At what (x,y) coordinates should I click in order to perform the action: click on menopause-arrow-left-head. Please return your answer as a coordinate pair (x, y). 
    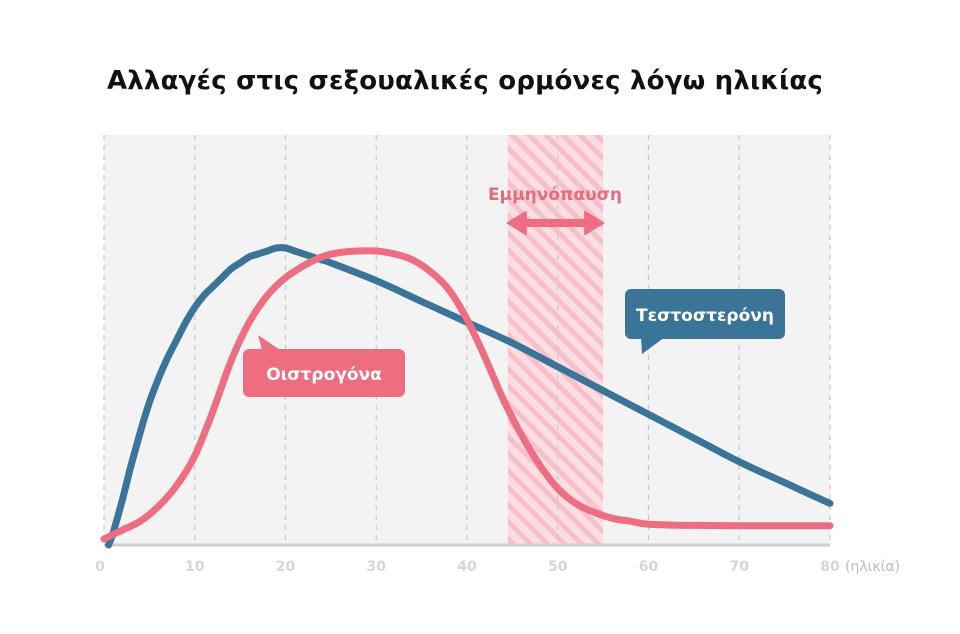
    Looking at the image, I should click on (516, 223).